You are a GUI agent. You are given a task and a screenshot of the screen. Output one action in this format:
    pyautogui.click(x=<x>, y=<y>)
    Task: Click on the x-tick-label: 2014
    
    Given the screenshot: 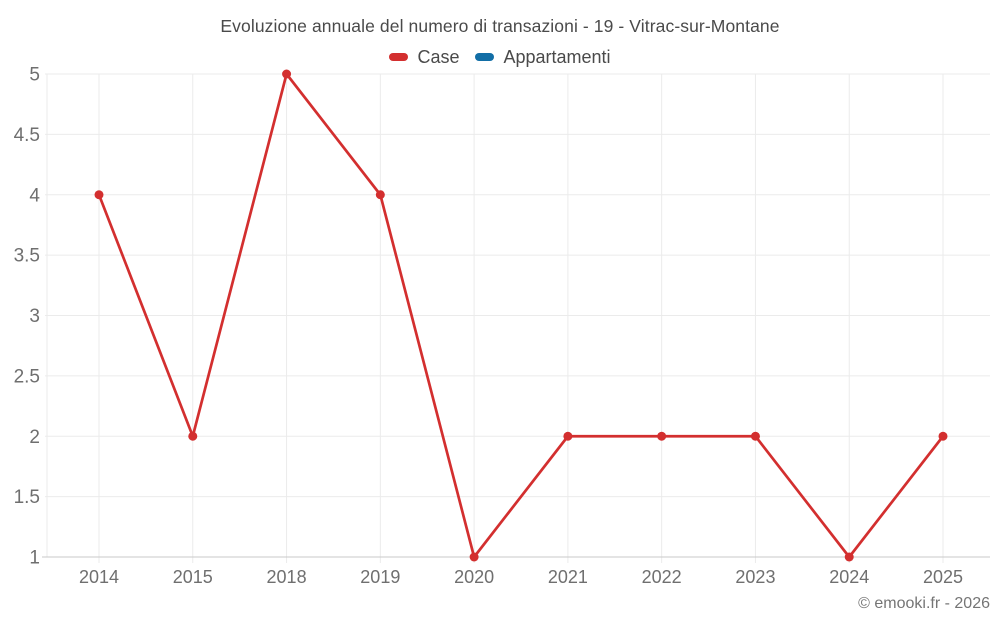 What is the action you would take?
    pyautogui.click(x=99, y=577)
    